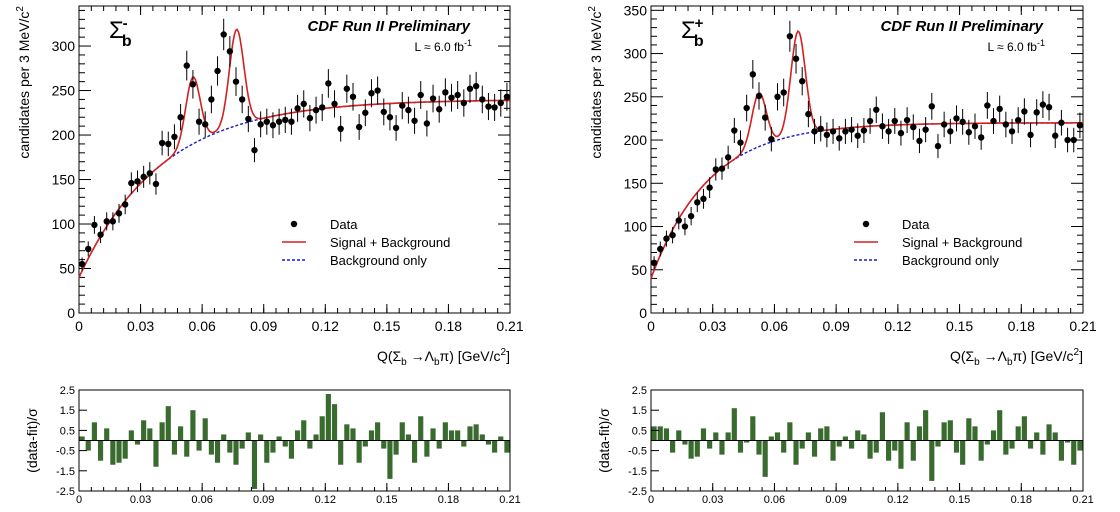  I want to click on particle-label: Σb-, so click(120, 32).